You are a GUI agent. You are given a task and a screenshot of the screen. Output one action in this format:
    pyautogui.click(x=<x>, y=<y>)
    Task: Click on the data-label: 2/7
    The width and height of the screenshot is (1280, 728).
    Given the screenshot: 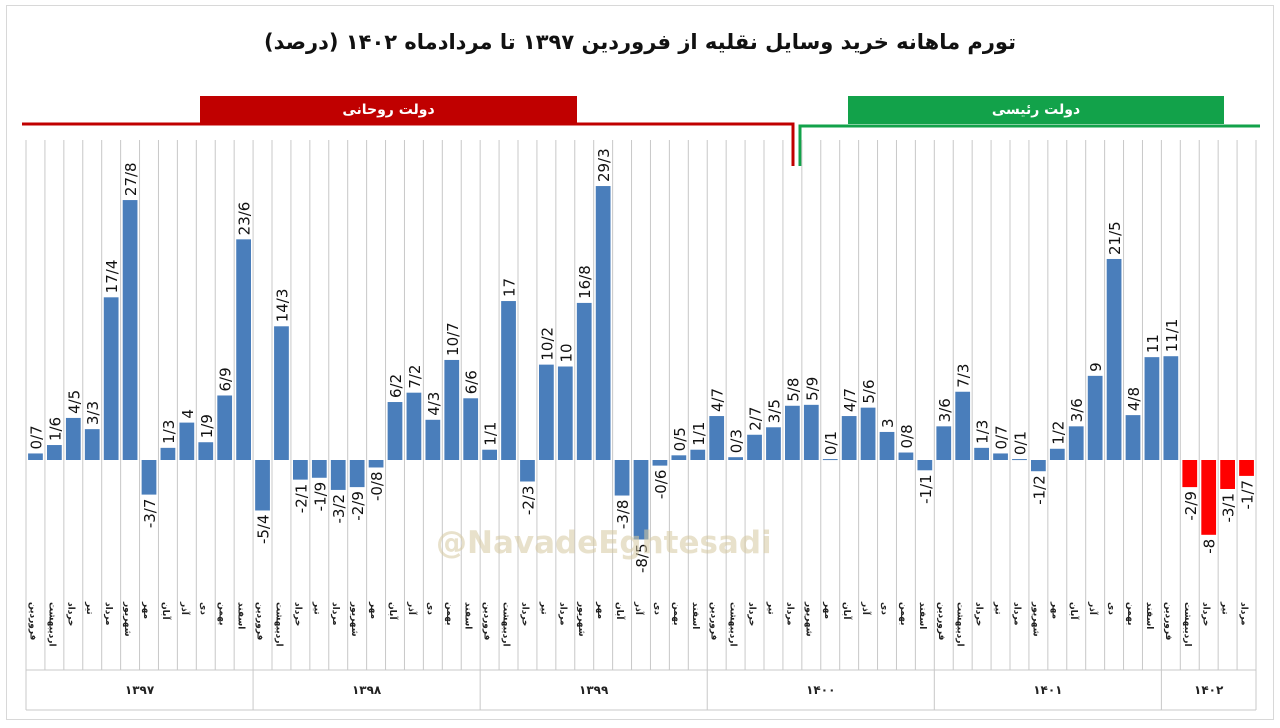 What is the action you would take?
    pyautogui.click(x=756, y=419)
    